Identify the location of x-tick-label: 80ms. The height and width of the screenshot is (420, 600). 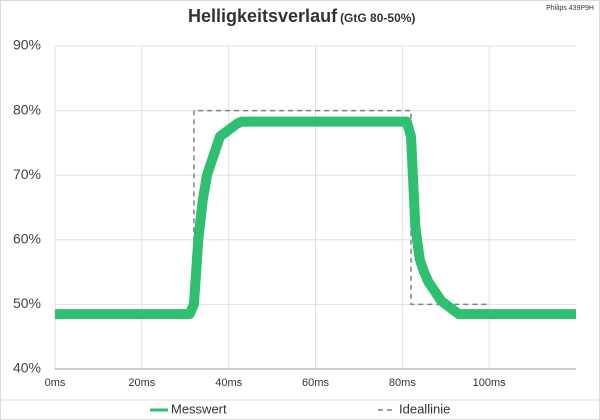
(402, 383).